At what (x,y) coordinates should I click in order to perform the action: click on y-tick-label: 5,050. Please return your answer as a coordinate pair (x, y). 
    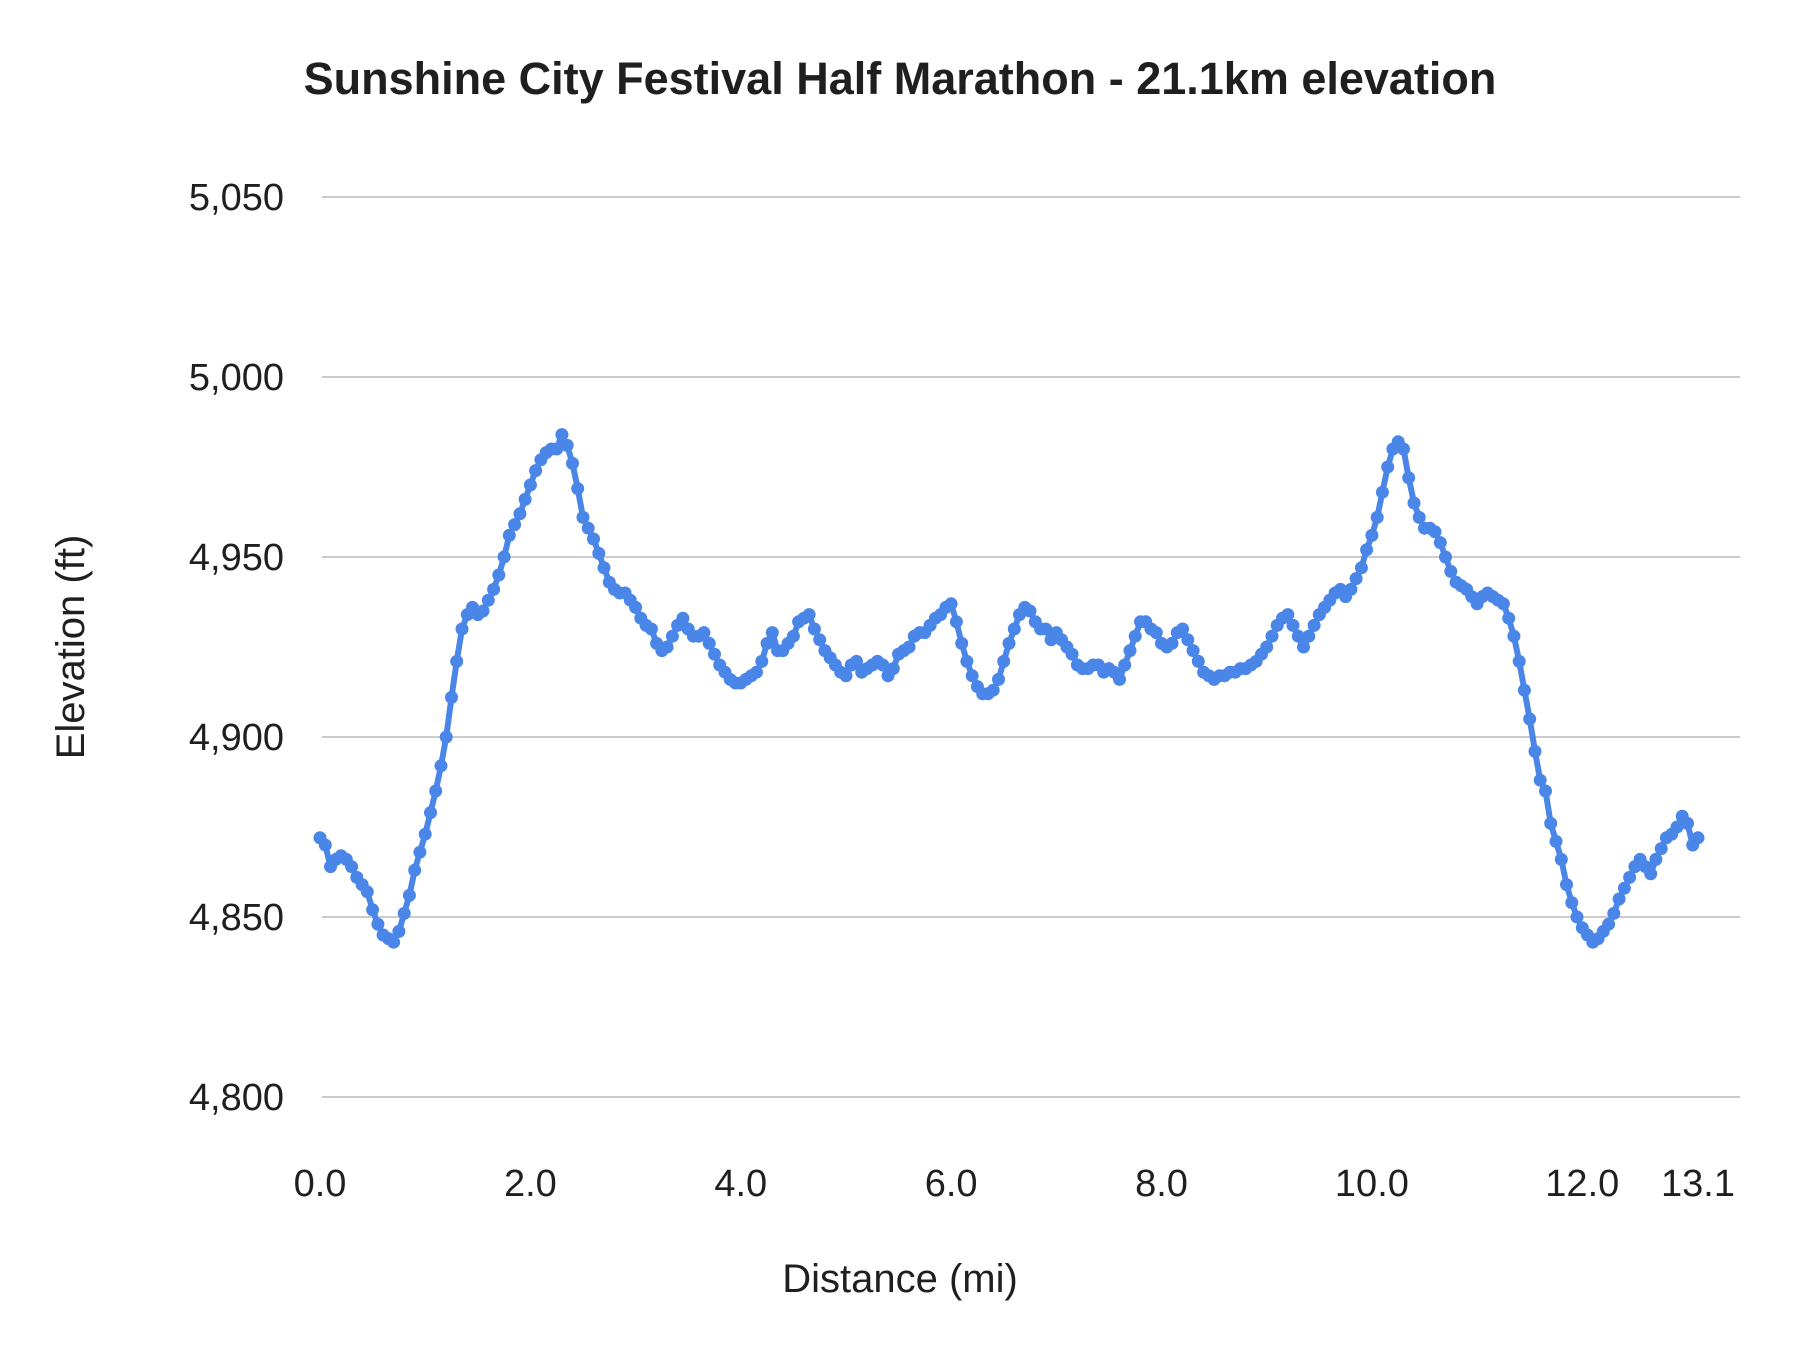
    Looking at the image, I should click on (236, 198).